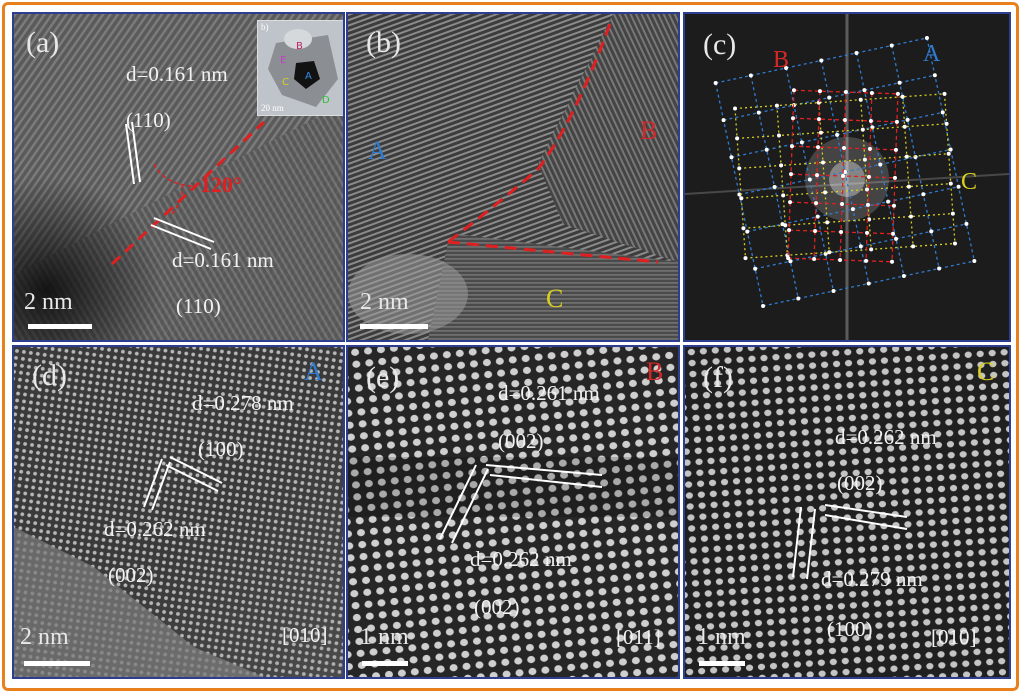 This screenshot has width=1019, height=691. Describe the element at coordinates (843, 176) in the screenshot. I see `fft-lattice-b` at that location.